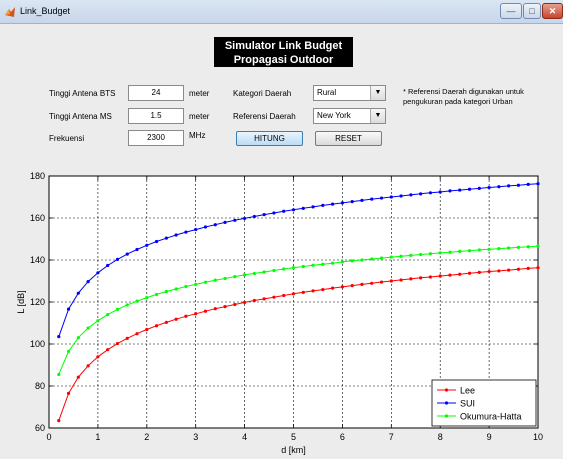 This screenshot has width=563, height=459. What do you see at coordinates (342, 437) in the screenshot?
I see `x-tick-label: 6` at bounding box center [342, 437].